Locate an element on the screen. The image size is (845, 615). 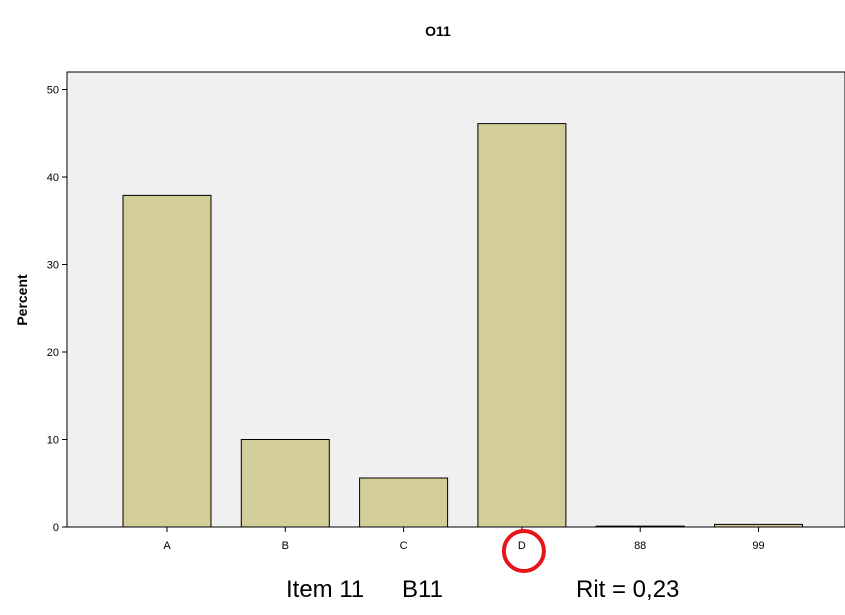
y-tick-label: 50 is located at coordinates (53, 91).